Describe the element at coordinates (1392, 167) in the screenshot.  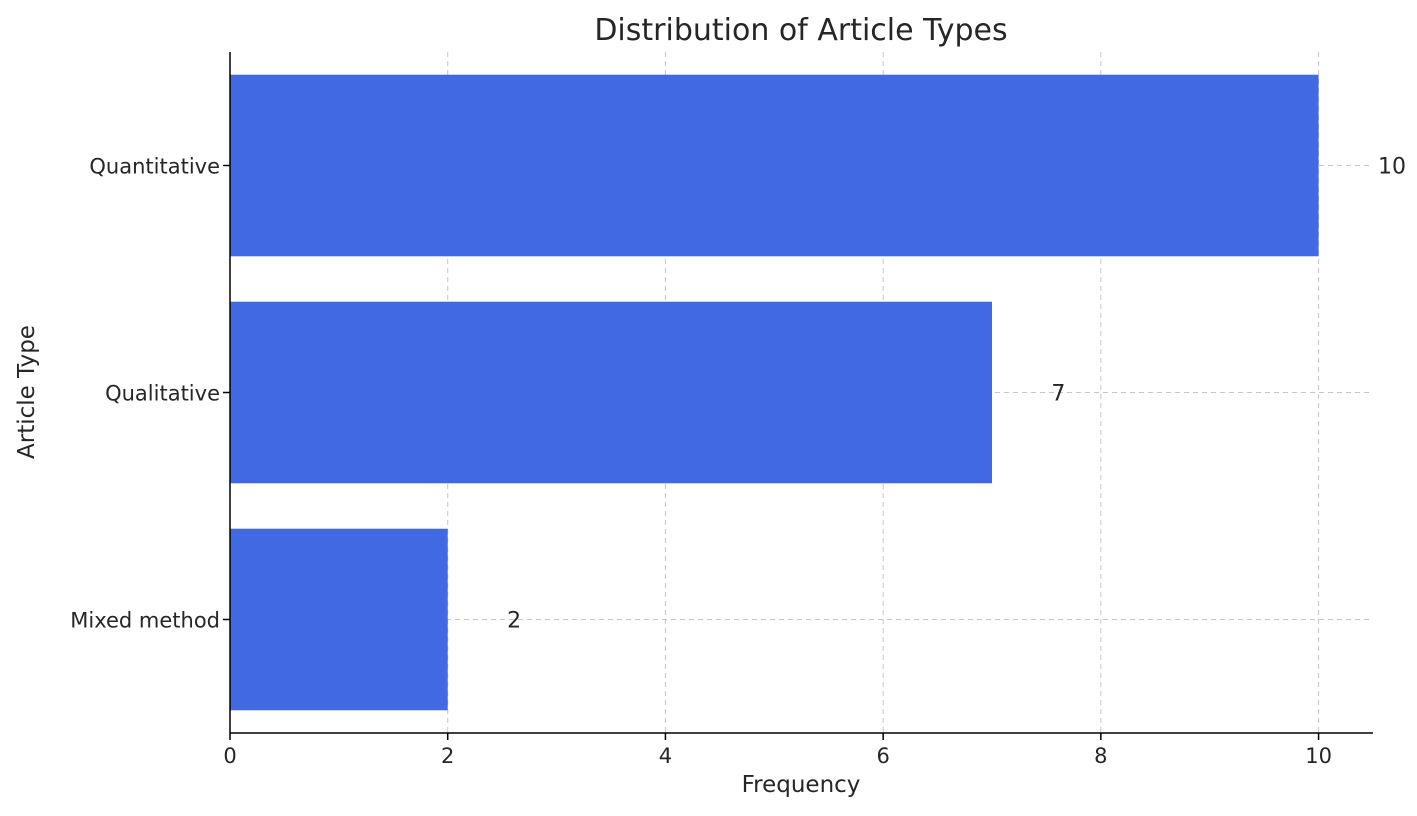
I see `data-label: 10` at that location.